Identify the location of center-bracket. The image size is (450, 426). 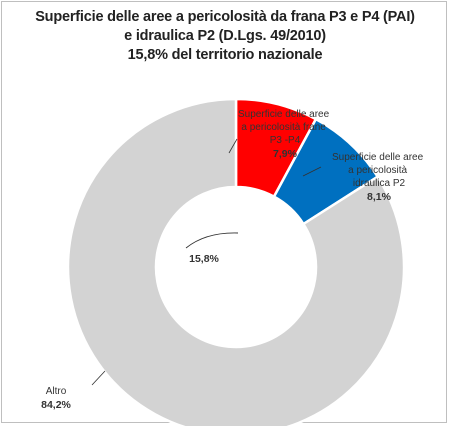
(212, 240).